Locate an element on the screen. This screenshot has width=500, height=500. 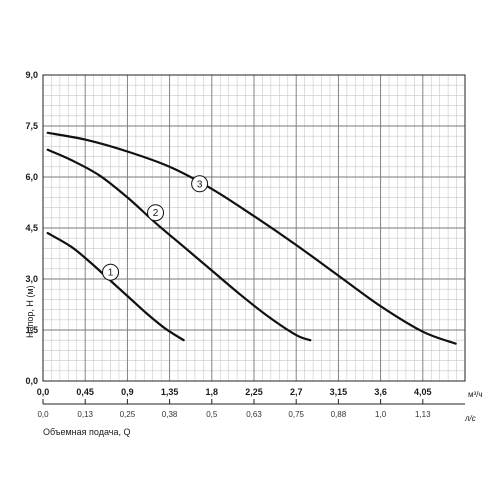
y-tick-label: 6,0 is located at coordinates (31, 177).